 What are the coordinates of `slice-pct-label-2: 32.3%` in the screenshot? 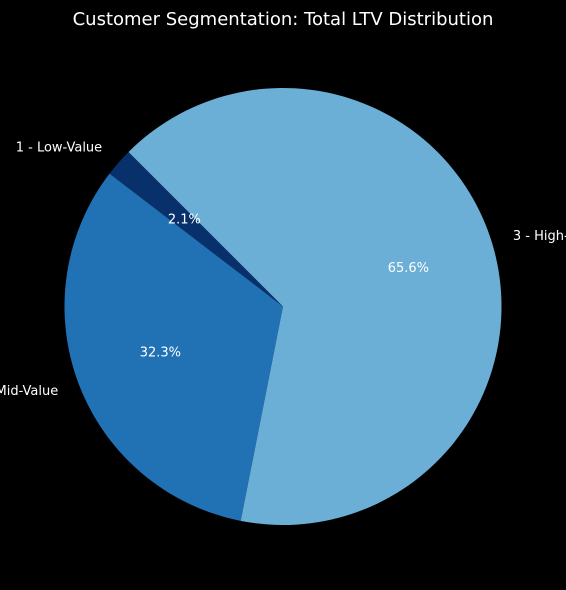 It's located at (160, 352).